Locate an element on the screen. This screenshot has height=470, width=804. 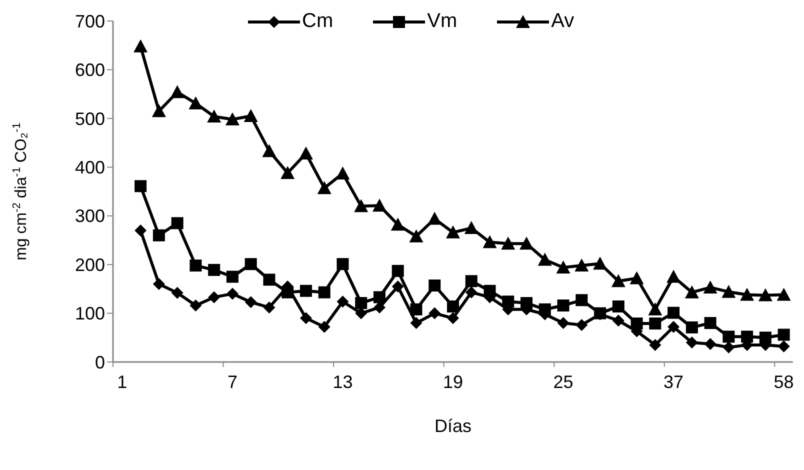
y-tick-label: 400 is located at coordinates (89, 168).